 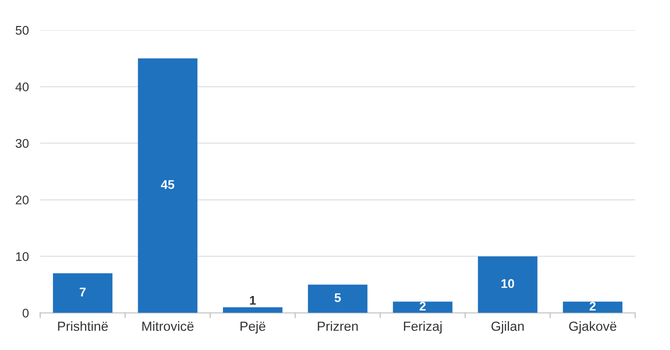 What do you see at coordinates (22, 30) in the screenshot?
I see `y-tick-label: 50` at bounding box center [22, 30].